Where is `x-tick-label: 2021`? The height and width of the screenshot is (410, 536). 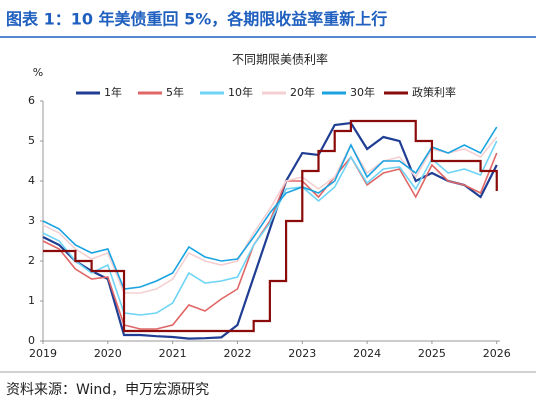
x-tick-label: 2021 is located at coordinates (173, 353).